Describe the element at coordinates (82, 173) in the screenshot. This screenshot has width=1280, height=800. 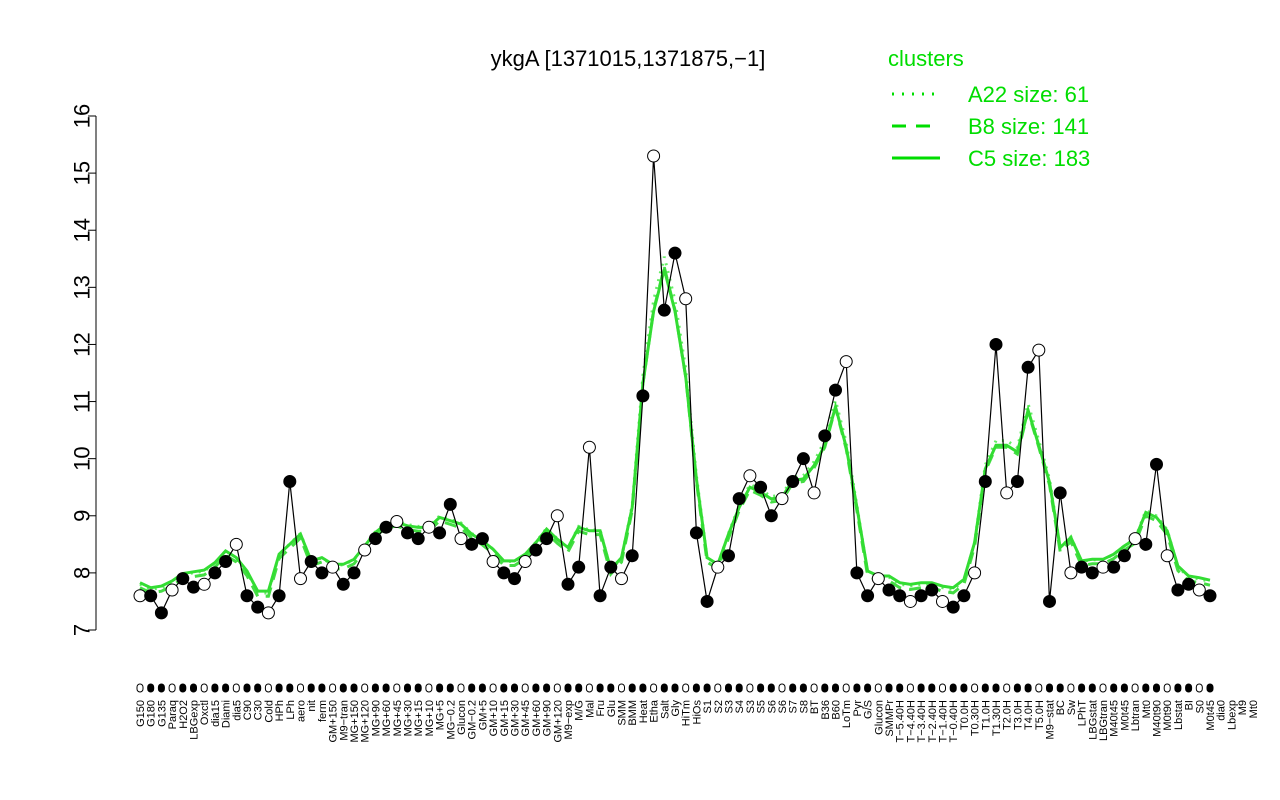
I see `y-tick-label: 15` at that location.